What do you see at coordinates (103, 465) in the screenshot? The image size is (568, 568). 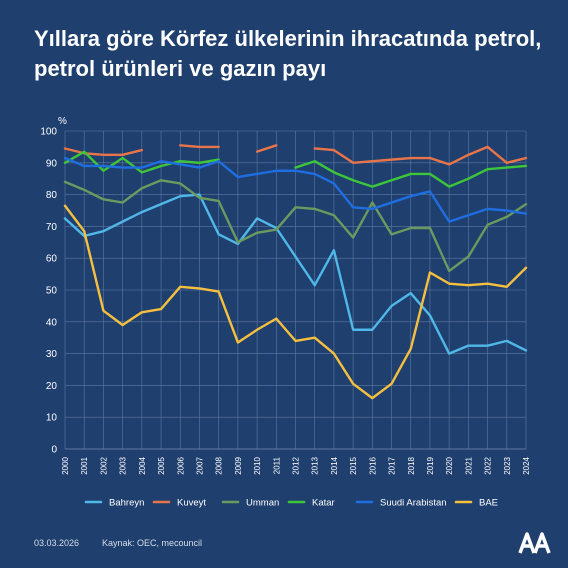 I see `x-tick-label: 2002` at bounding box center [103, 465].